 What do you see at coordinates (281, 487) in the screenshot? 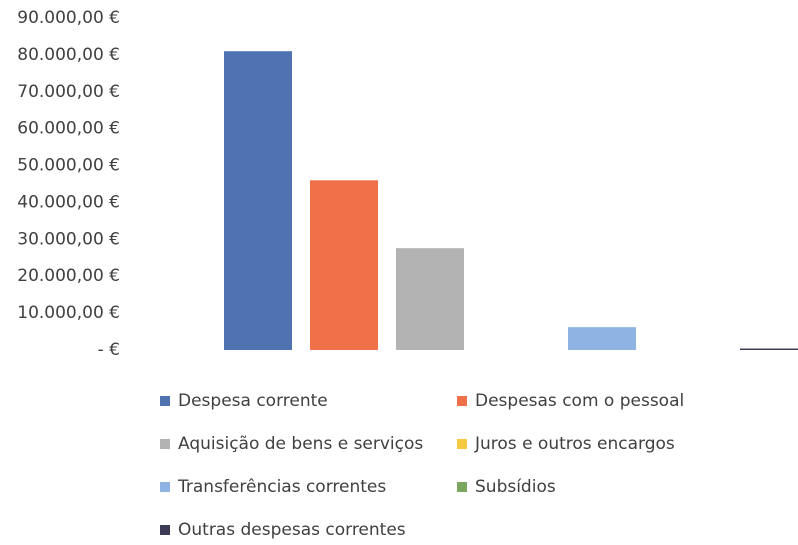
I see `legend-label: Transferências correntes` at bounding box center [281, 487].